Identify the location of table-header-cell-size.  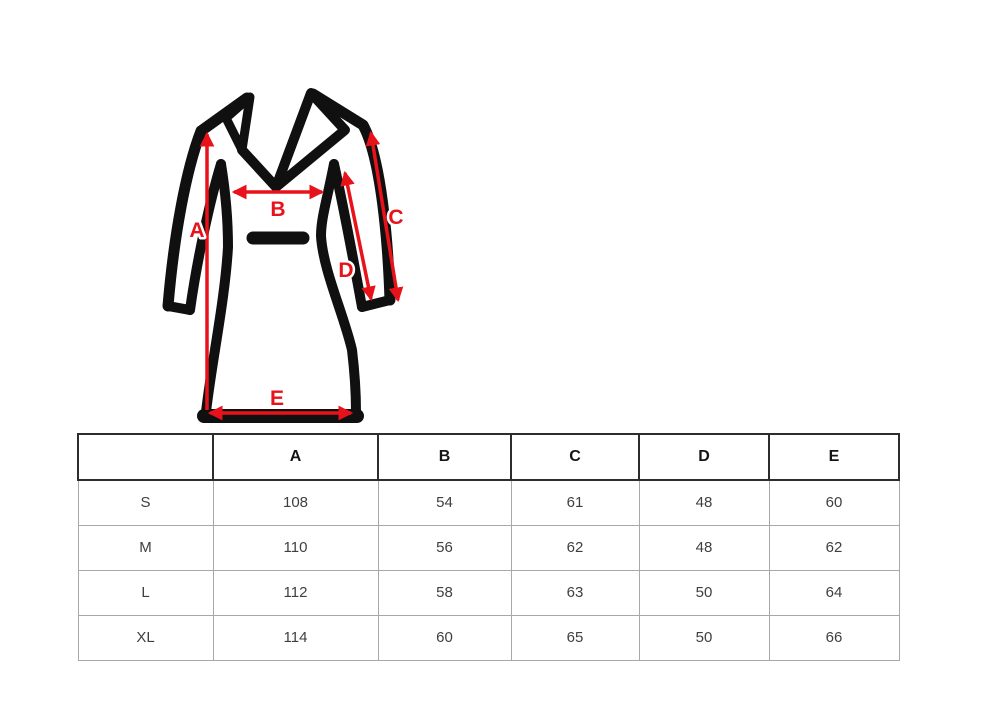
(145, 457).